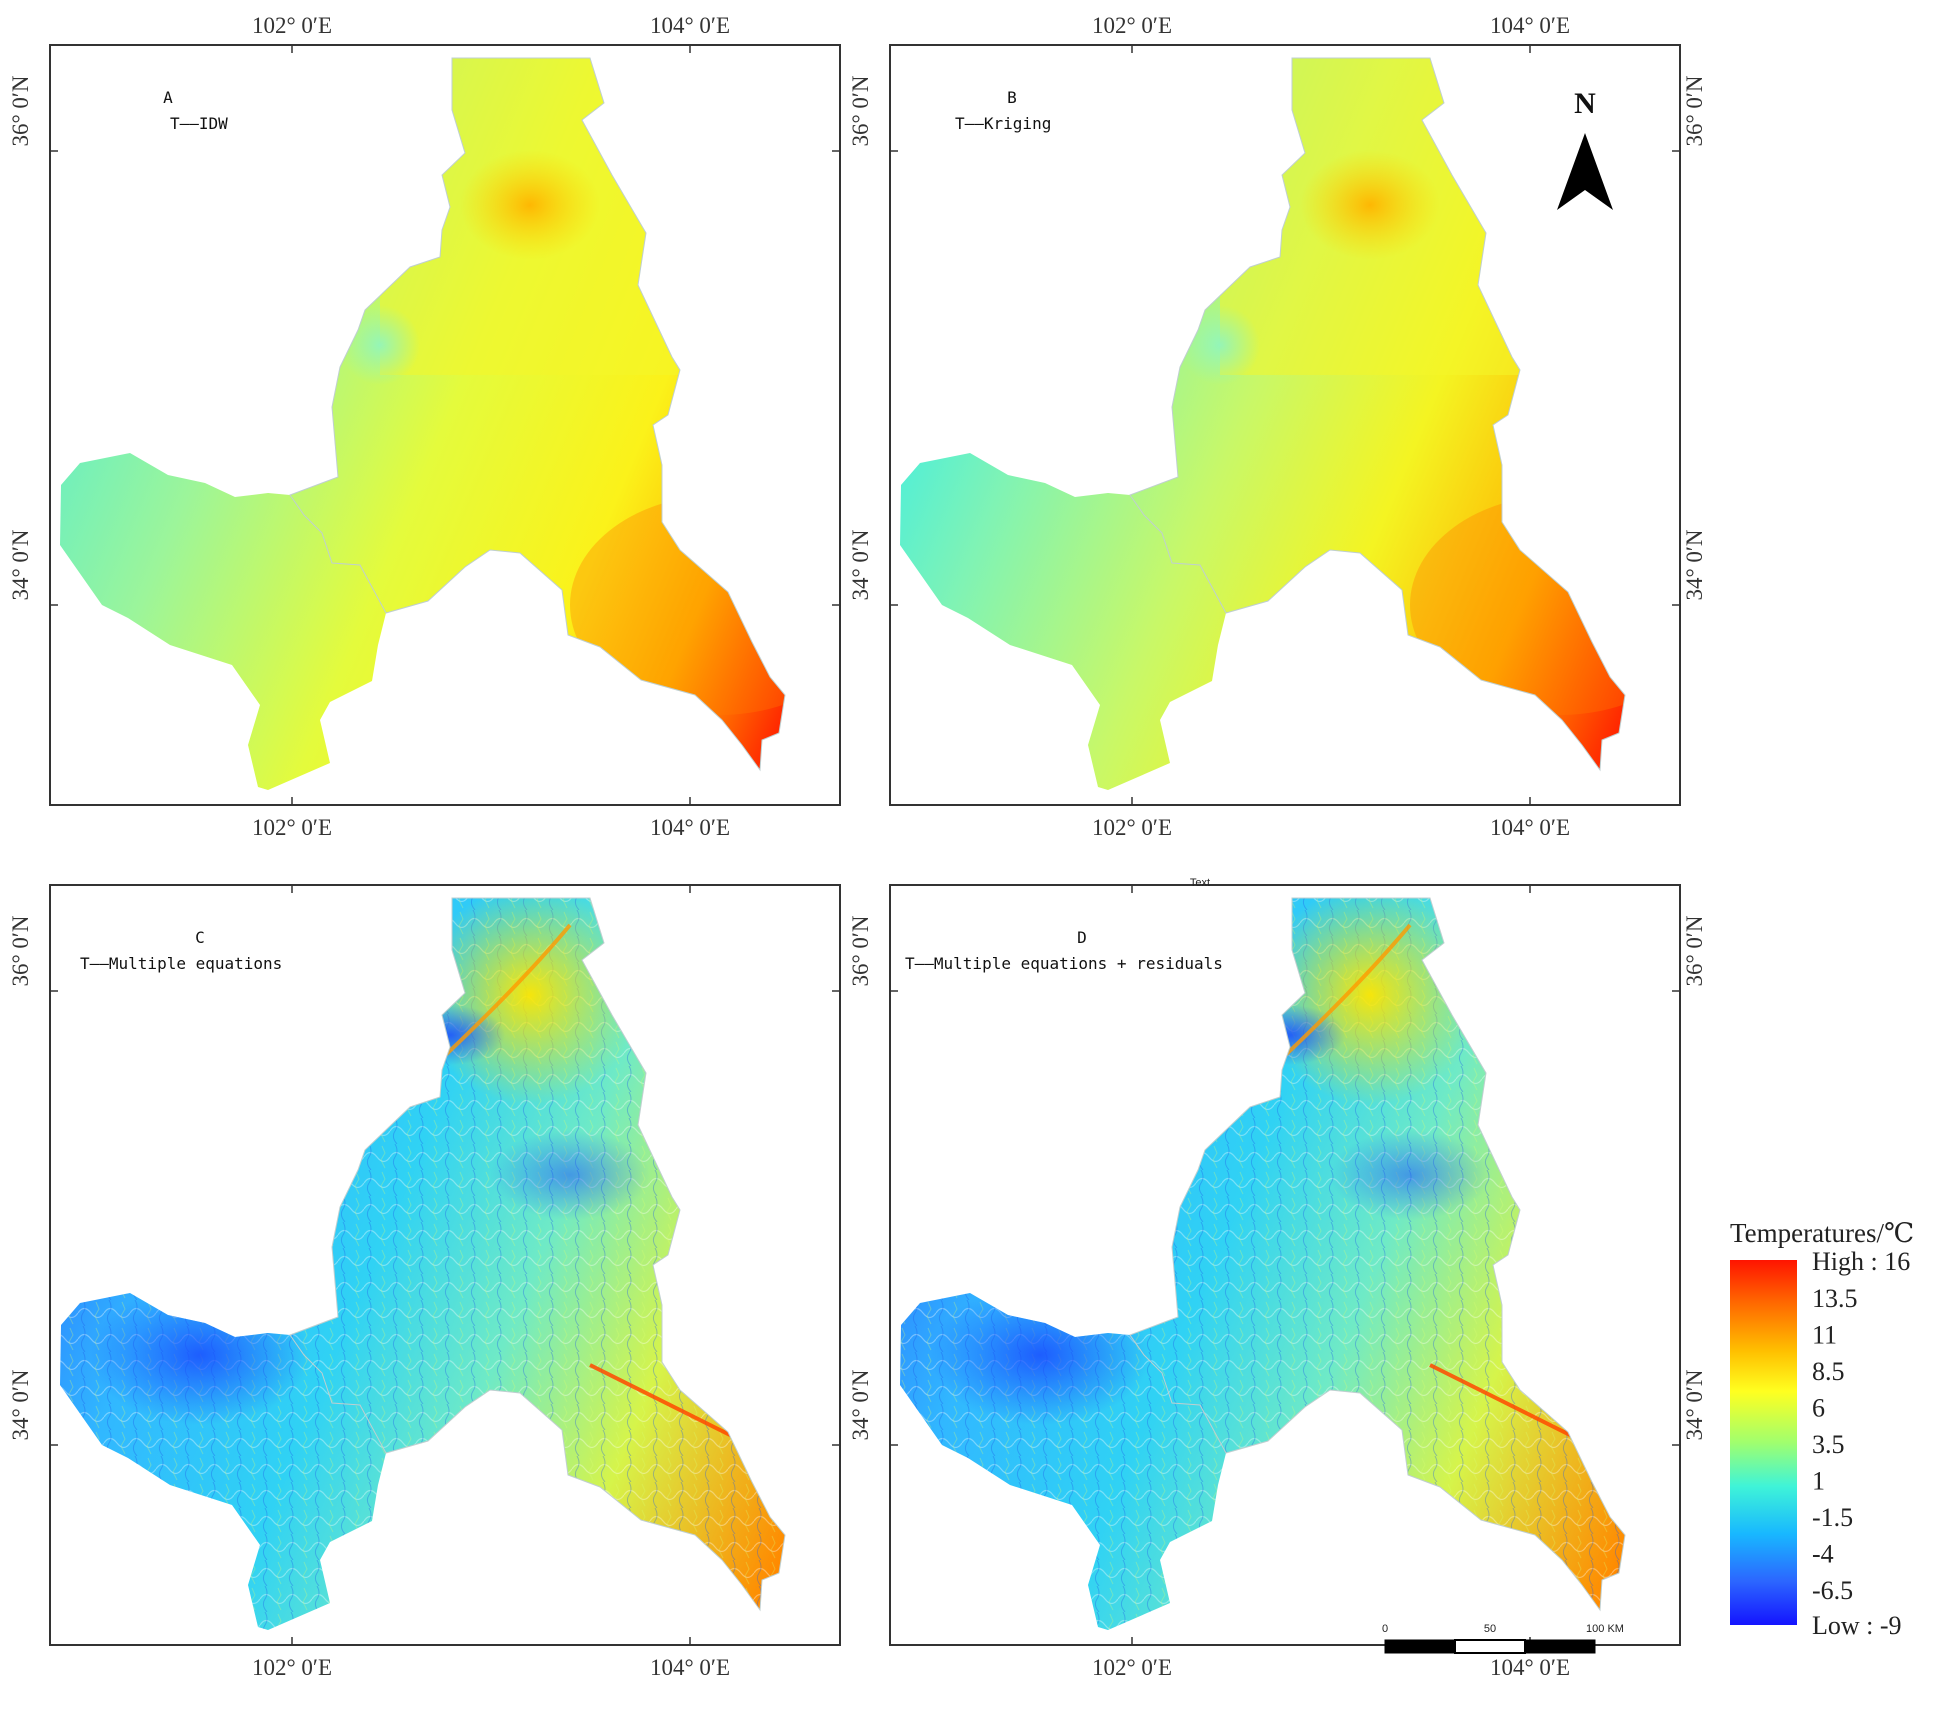 This screenshot has width=1957, height=1726. I want to click on north-arrow-label: N, so click(1585, 103).